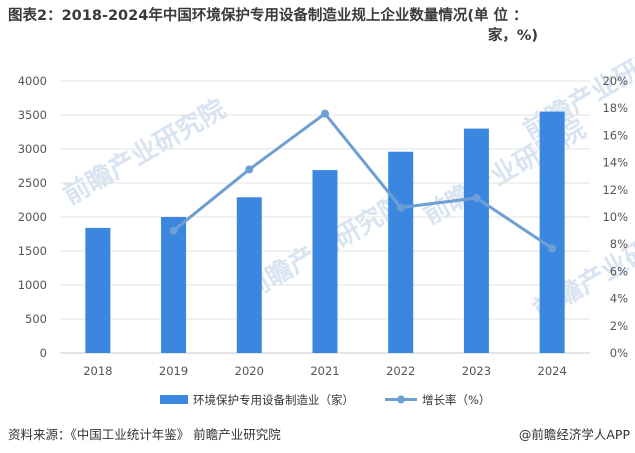 The width and height of the screenshot is (635, 453). I want to click on x-tick-label: 2023, so click(476, 371).